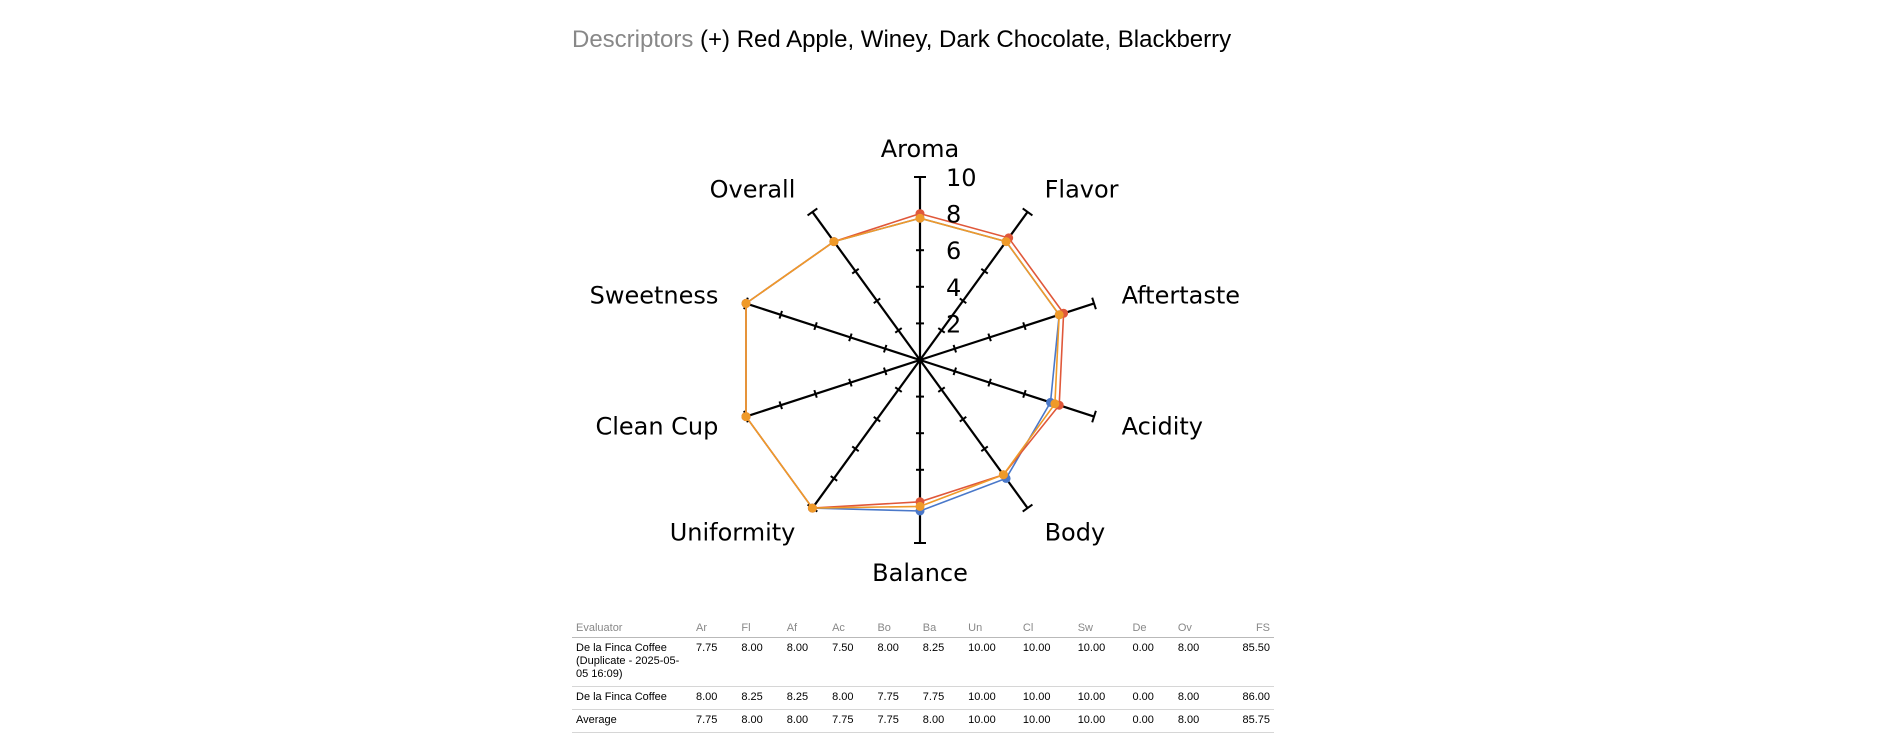 This screenshot has height=733, width=1880. Describe the element at coordinates (953, 288) in the screenshot. I see `scale-label: 4` at that location.